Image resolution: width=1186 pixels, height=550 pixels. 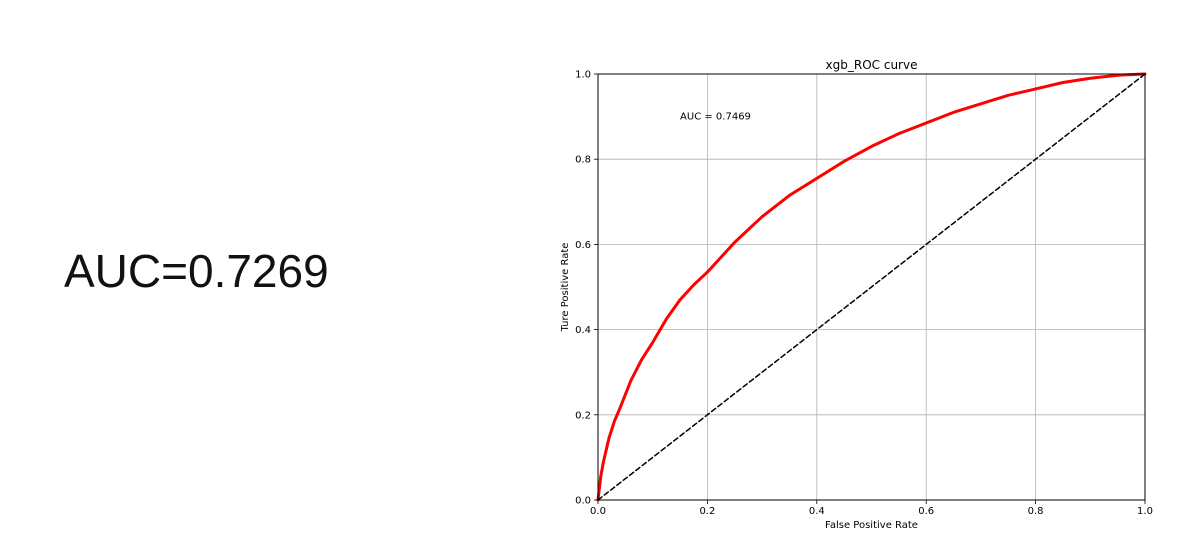 I want to click on y-tick-label: 0.2, so click(x=583, y=415).